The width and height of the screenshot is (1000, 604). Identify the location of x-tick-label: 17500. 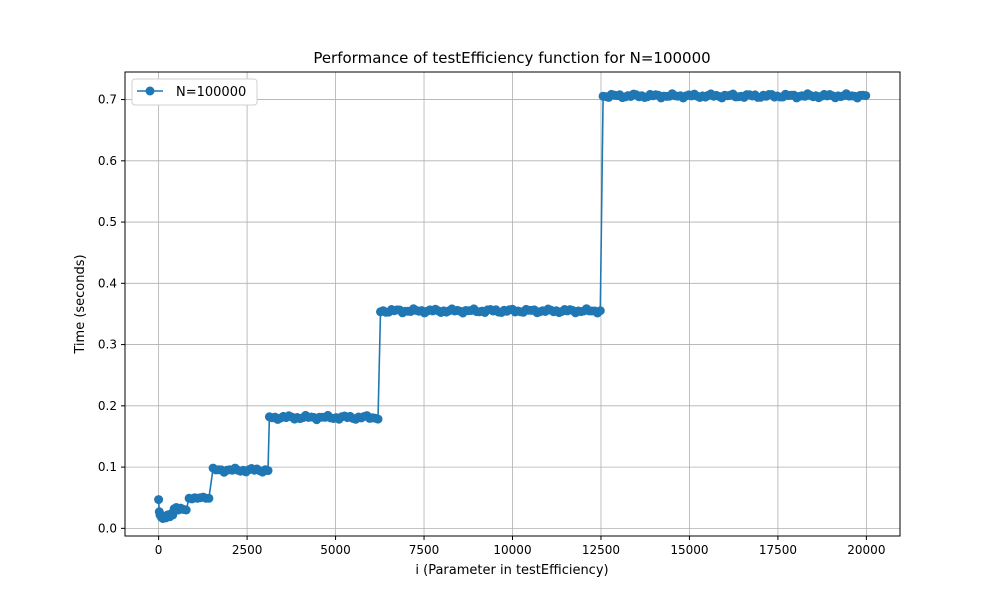
(778, 550).